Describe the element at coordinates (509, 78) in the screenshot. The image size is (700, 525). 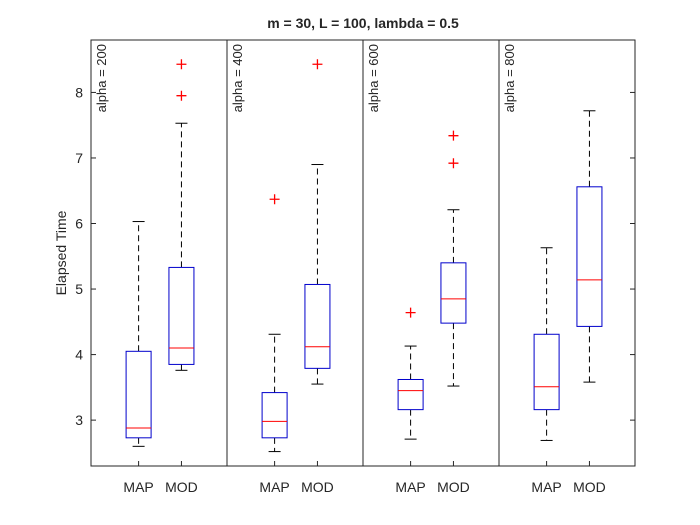
I see `panel-label: alpha = 800` at that location.